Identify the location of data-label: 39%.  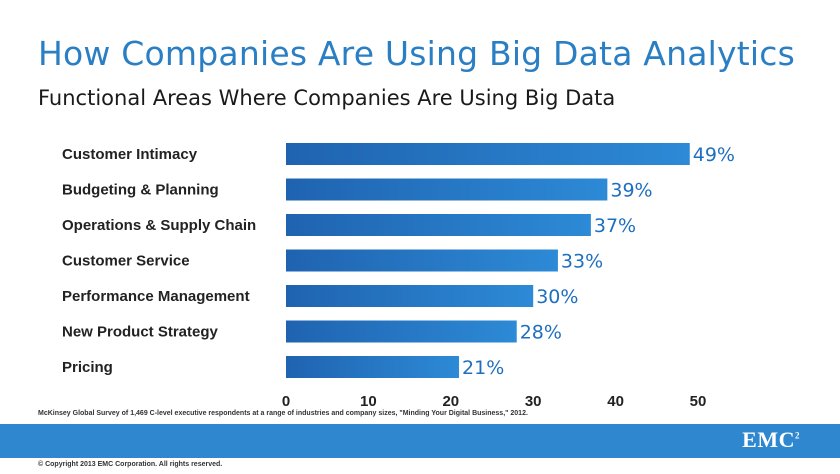
(631, 191).